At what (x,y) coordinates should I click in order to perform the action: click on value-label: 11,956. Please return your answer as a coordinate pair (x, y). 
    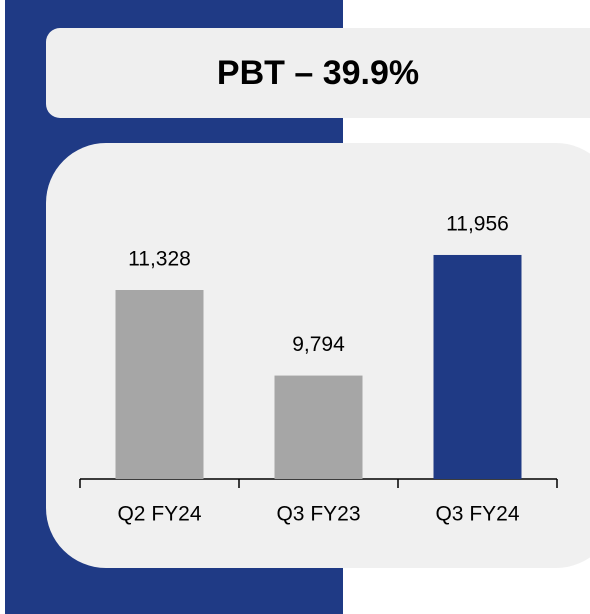
    Looking at the image, I should click on (477, 224).